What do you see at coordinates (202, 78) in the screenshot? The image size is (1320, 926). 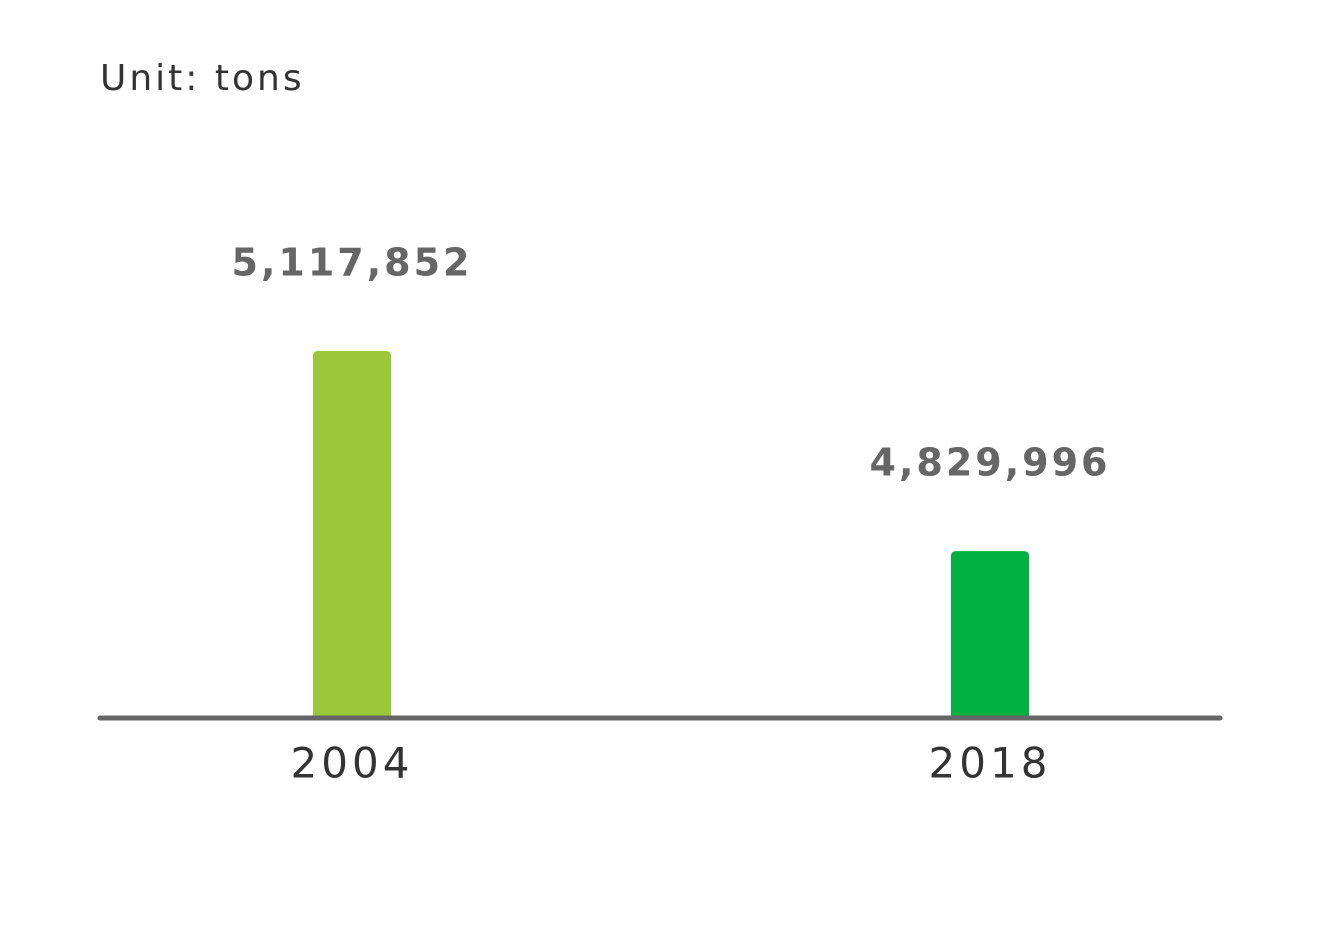 I see `unit-label: Unit: tons` at bounding box center [202, 78].